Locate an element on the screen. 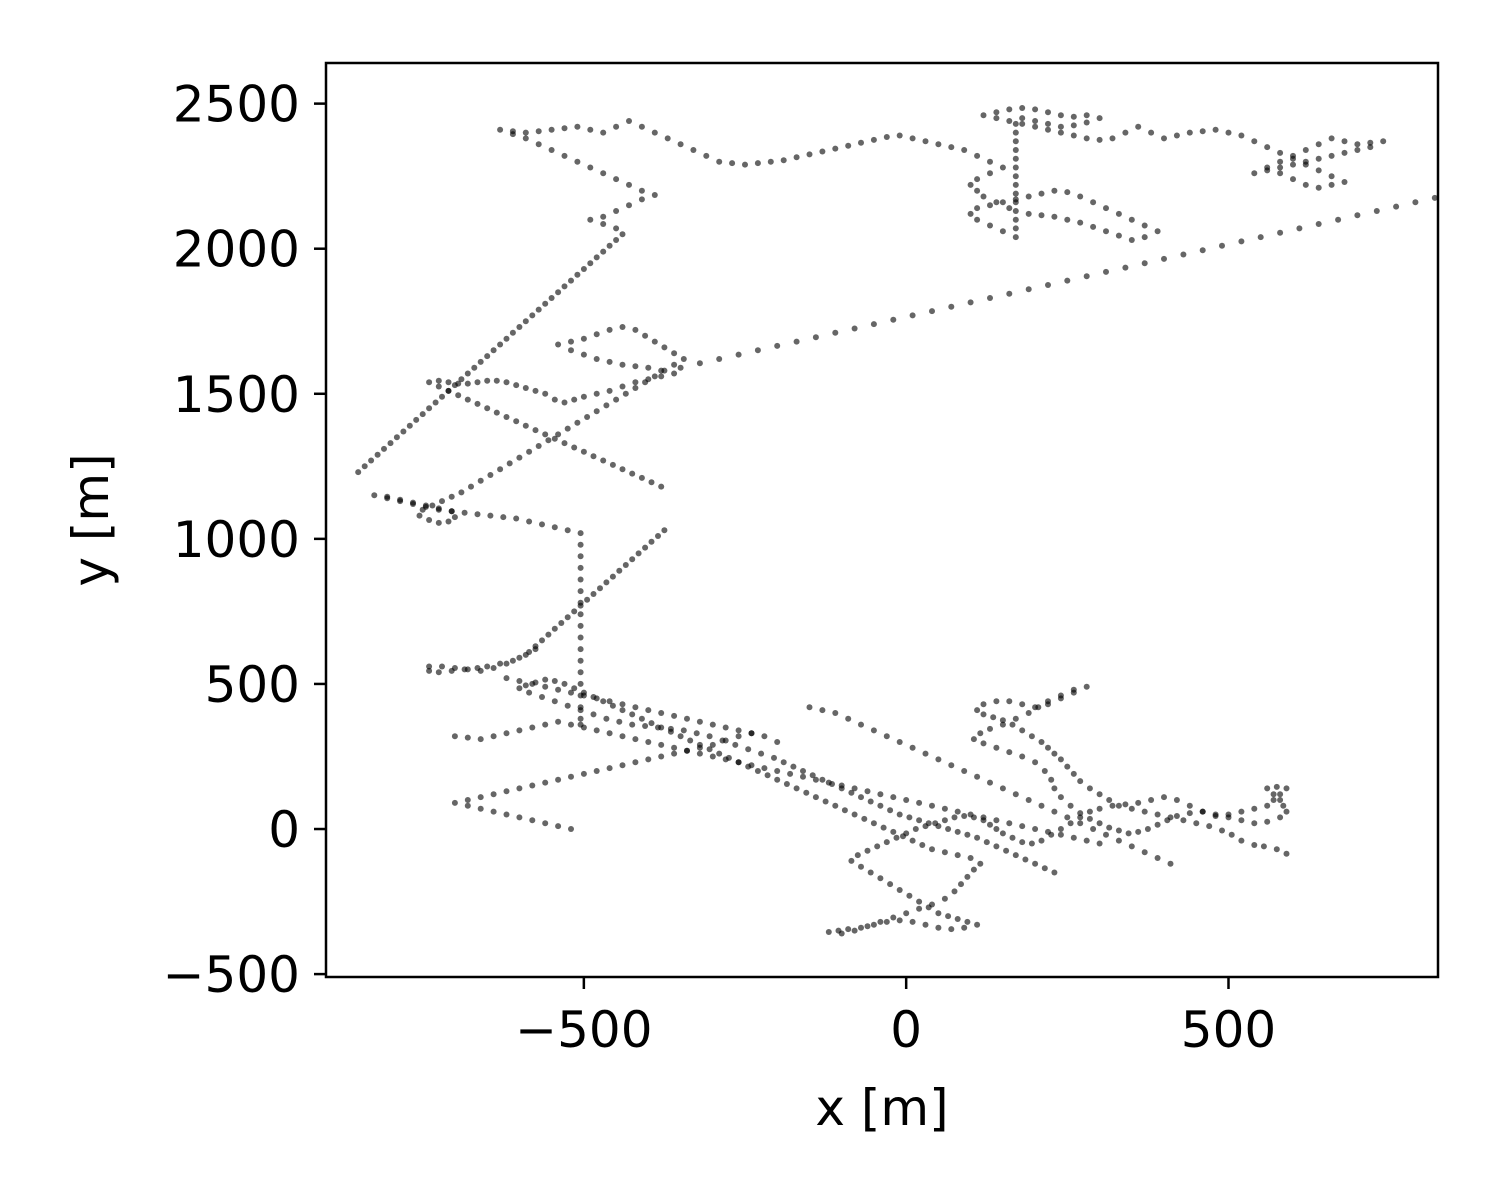 This screenshot has height=1200, width=1500. x-tick-label: 500 is located at coordinates (1228, 1030).